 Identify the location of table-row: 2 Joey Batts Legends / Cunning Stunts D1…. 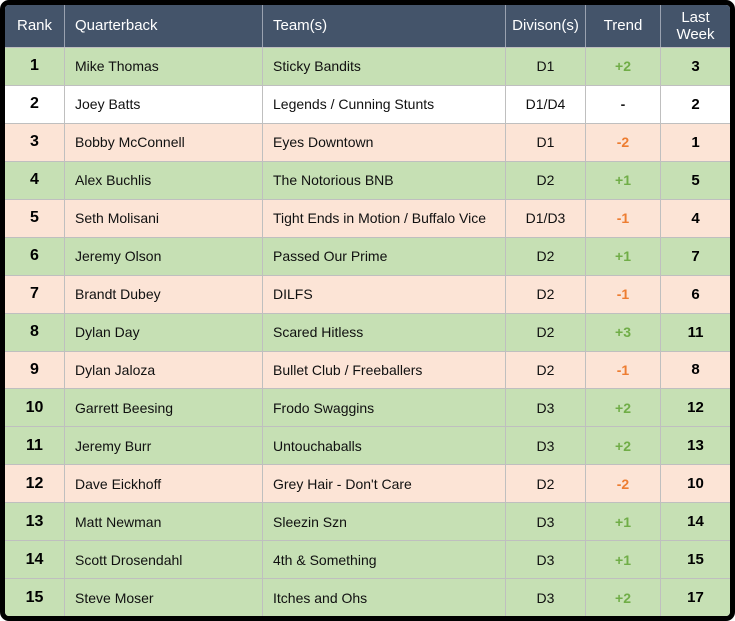
(367, 103).